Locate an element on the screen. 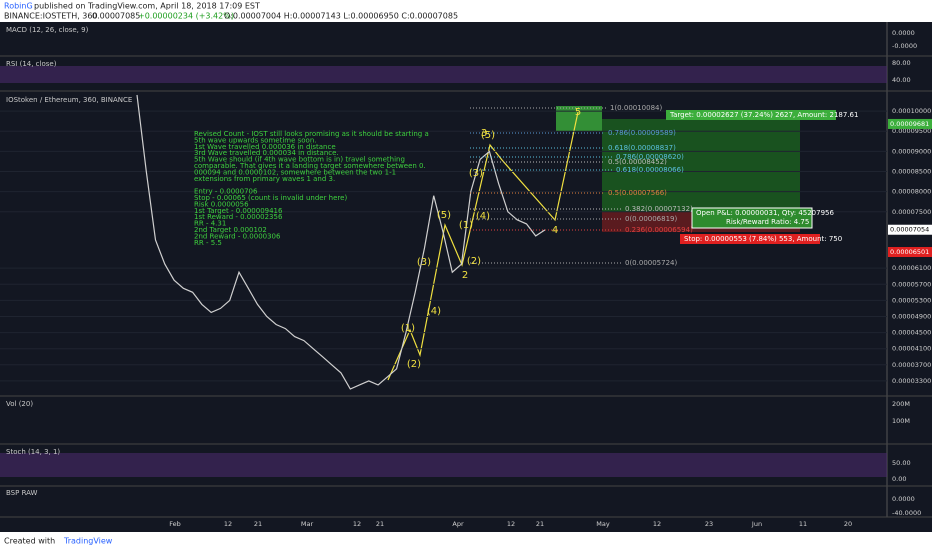 This screenshot has width=932, height=554. annotation-line: 3rd Wave travelled 0.000034 in distance. is located at coordinates (266, 153).